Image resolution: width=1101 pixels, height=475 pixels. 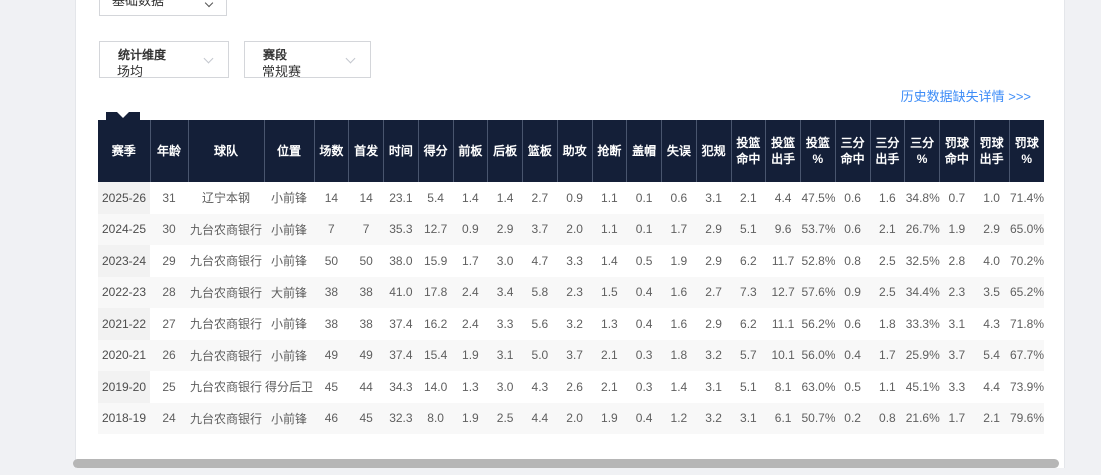 I want to click on table-cell: 0.2, so click(x=852, y=418).